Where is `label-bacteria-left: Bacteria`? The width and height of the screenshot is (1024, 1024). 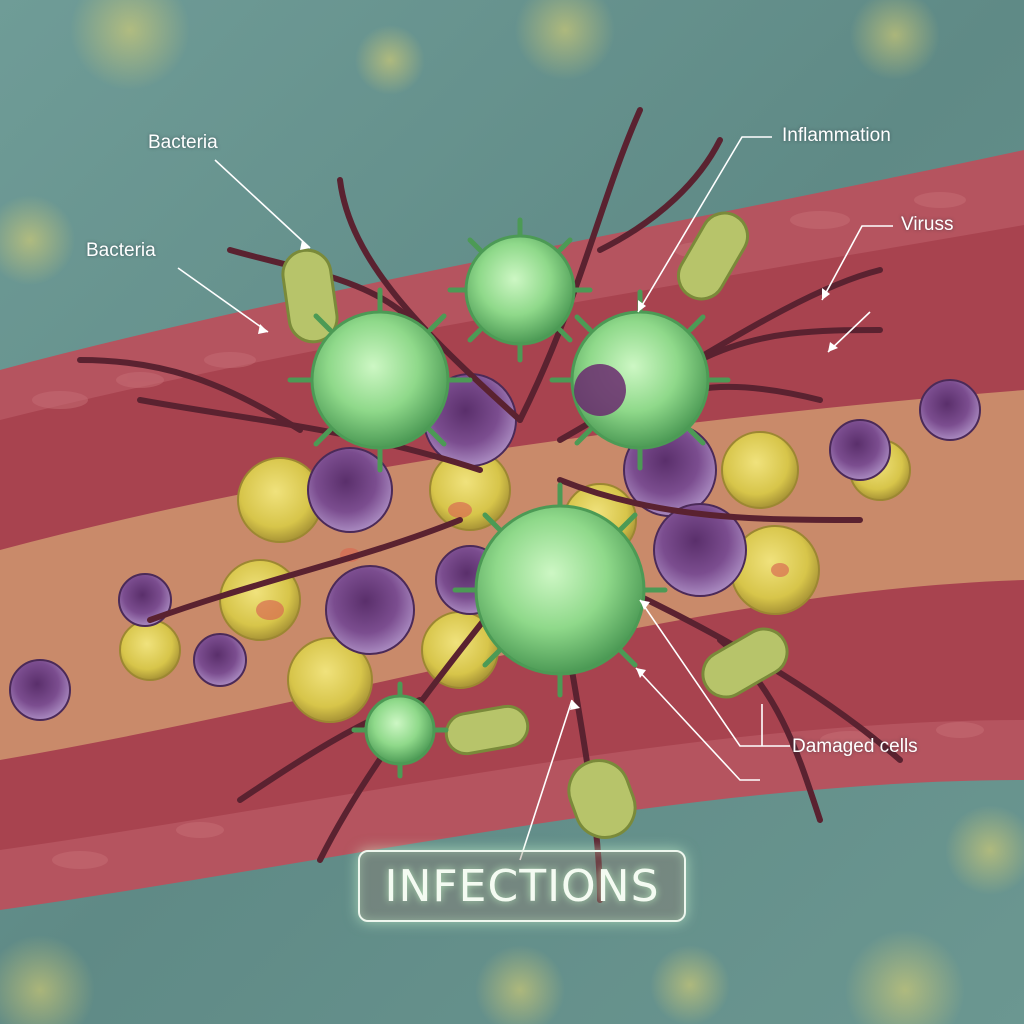
label-bacteria-left: Bacteria is located at coordinates (121, 250).